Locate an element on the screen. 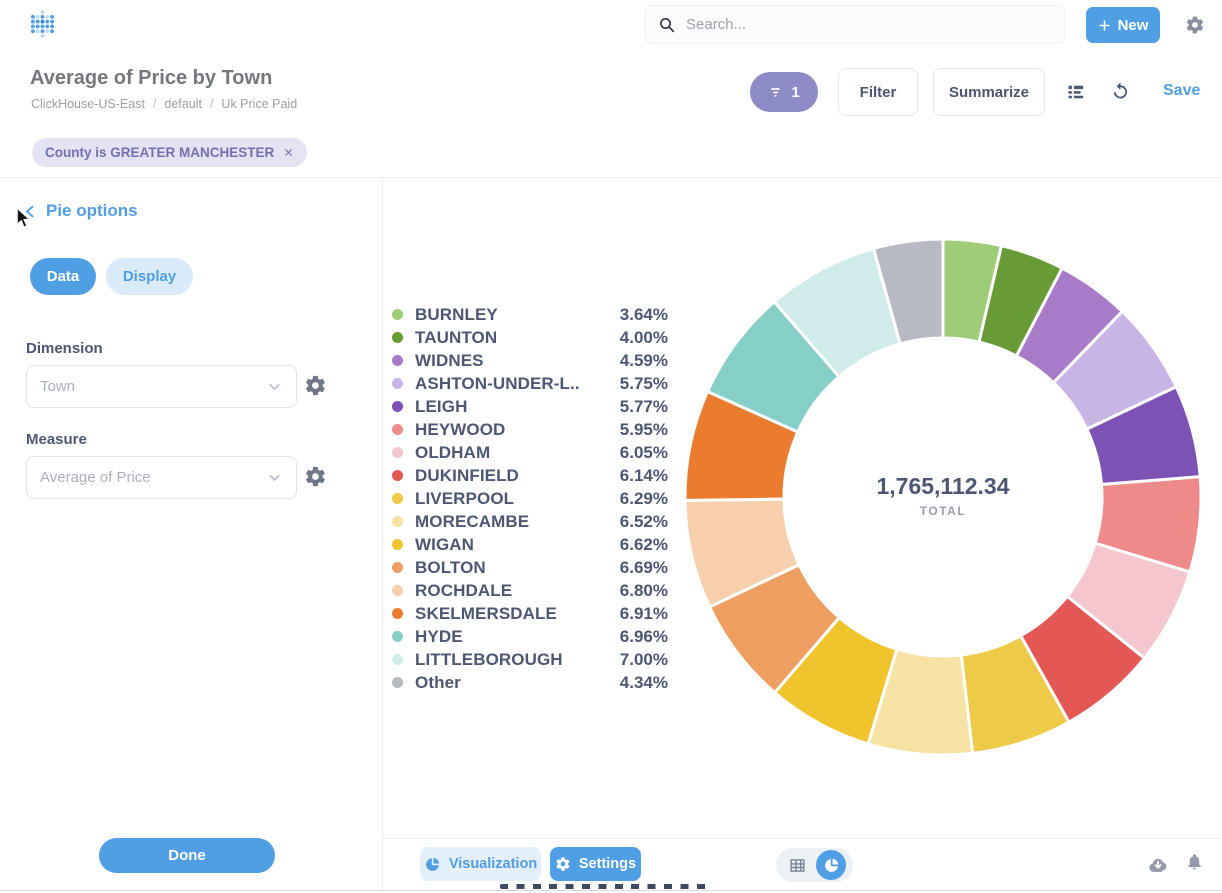  legend-item: DUKINFIELD 6.14% is located at coordinates (530, 475).